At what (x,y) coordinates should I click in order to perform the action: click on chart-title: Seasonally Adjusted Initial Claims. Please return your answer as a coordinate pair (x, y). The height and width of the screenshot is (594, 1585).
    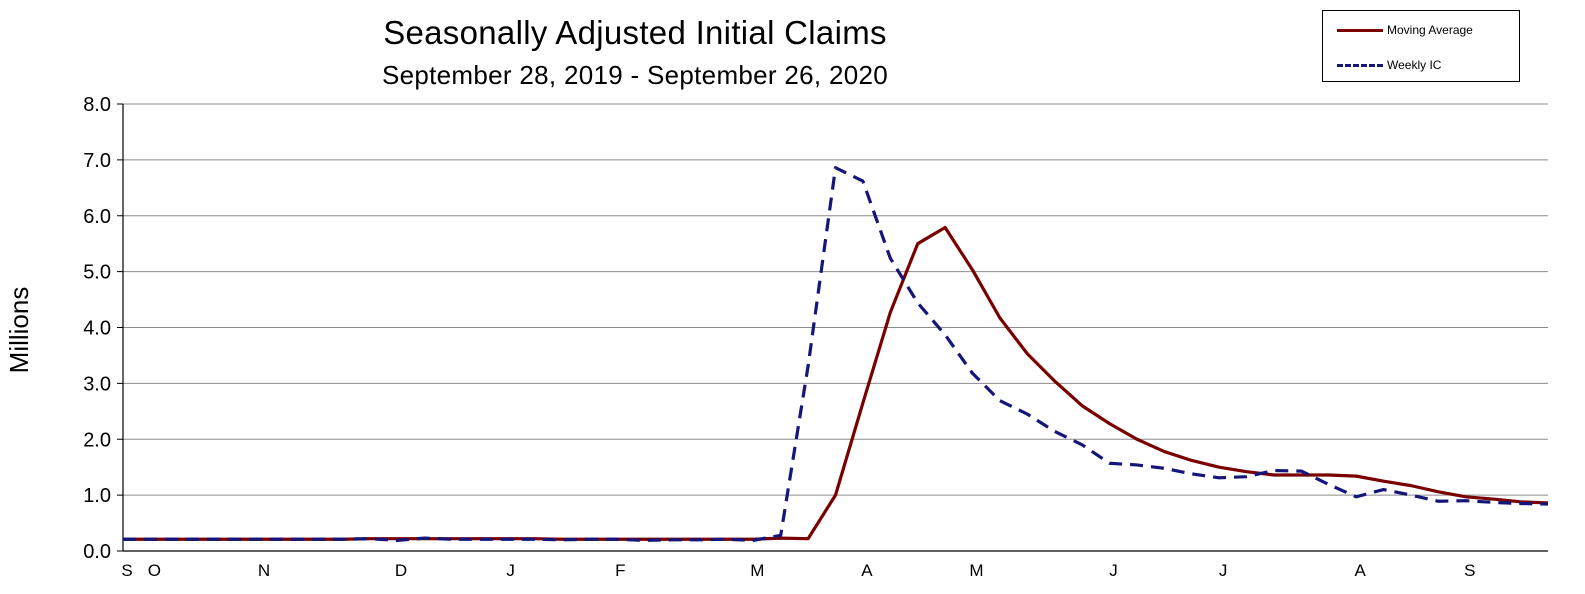
    Looking at the image, I should click on (635, 32).